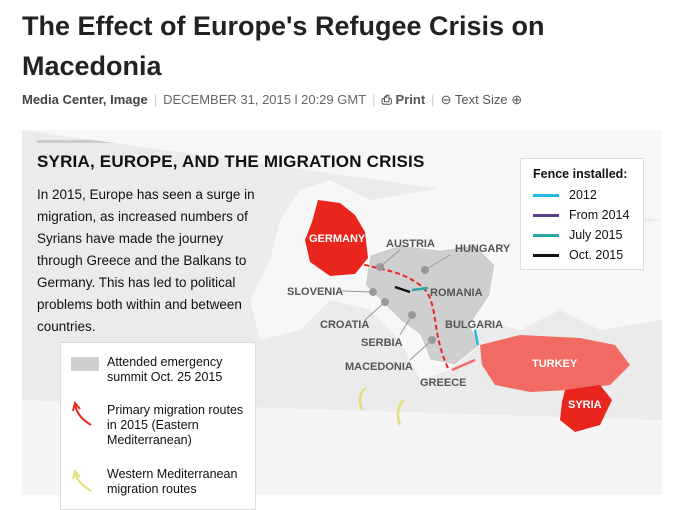  Describe the element at coordinates (344, 325) in the screenshot. I see `country-label: CROATIA` at that location.